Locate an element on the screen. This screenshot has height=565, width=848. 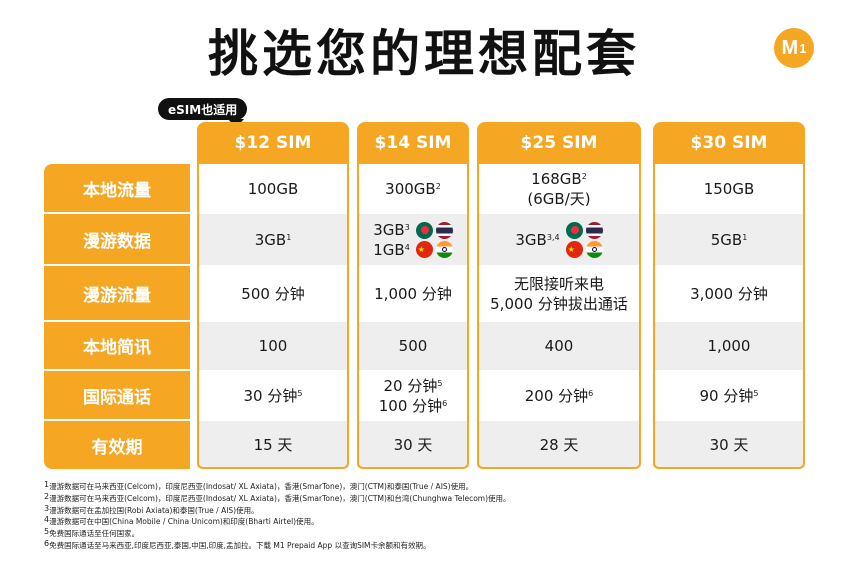
table-cell: 无限接听来电 5,000 分钟拔出通话 is located at coordinates (559, 293).